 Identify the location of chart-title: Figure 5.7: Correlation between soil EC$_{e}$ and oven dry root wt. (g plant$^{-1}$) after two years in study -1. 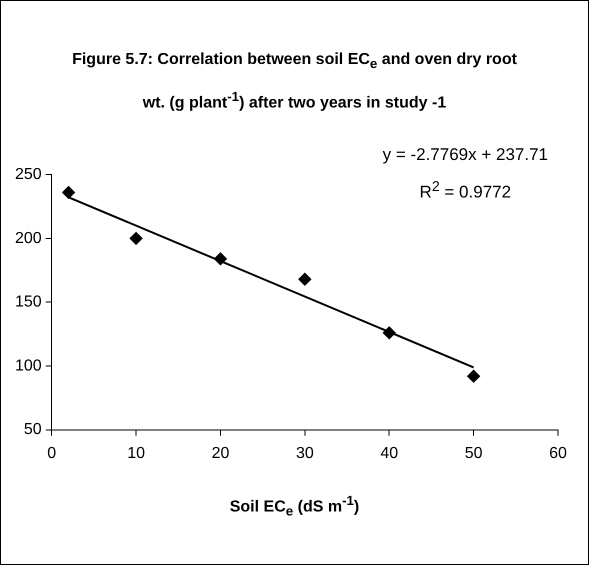
(294, 81).